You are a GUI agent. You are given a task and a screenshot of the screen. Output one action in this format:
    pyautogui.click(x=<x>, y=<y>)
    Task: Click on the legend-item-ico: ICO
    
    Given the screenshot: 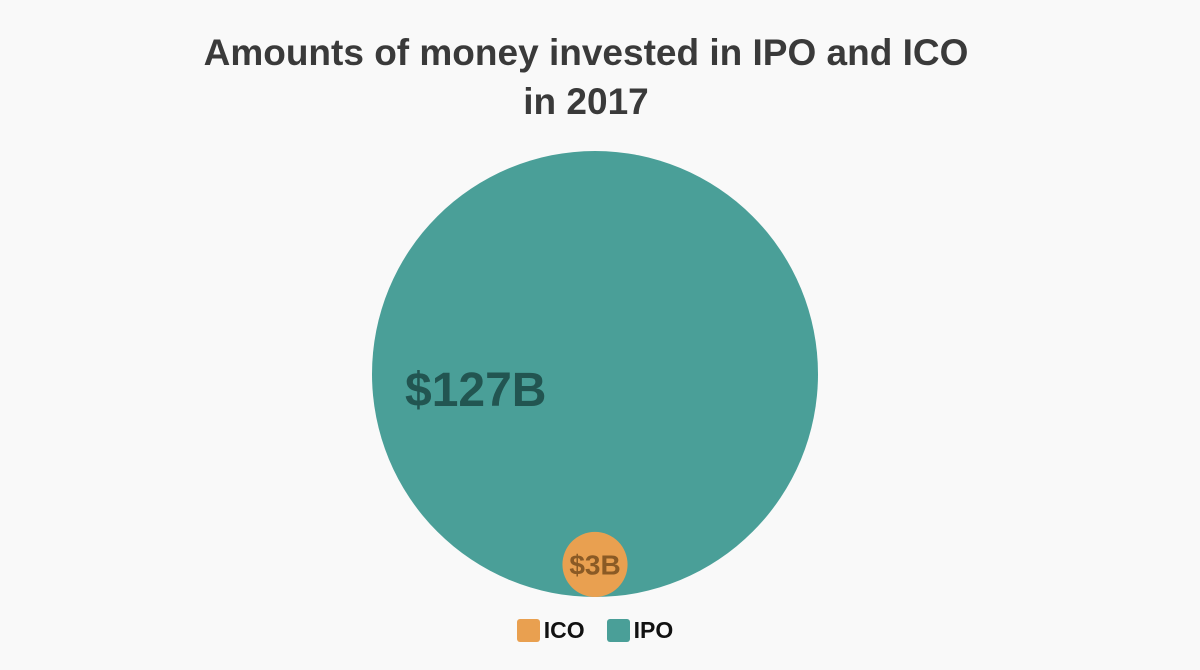 What is the action you would take?
    pyautogui.click(x=550, y=630)
    